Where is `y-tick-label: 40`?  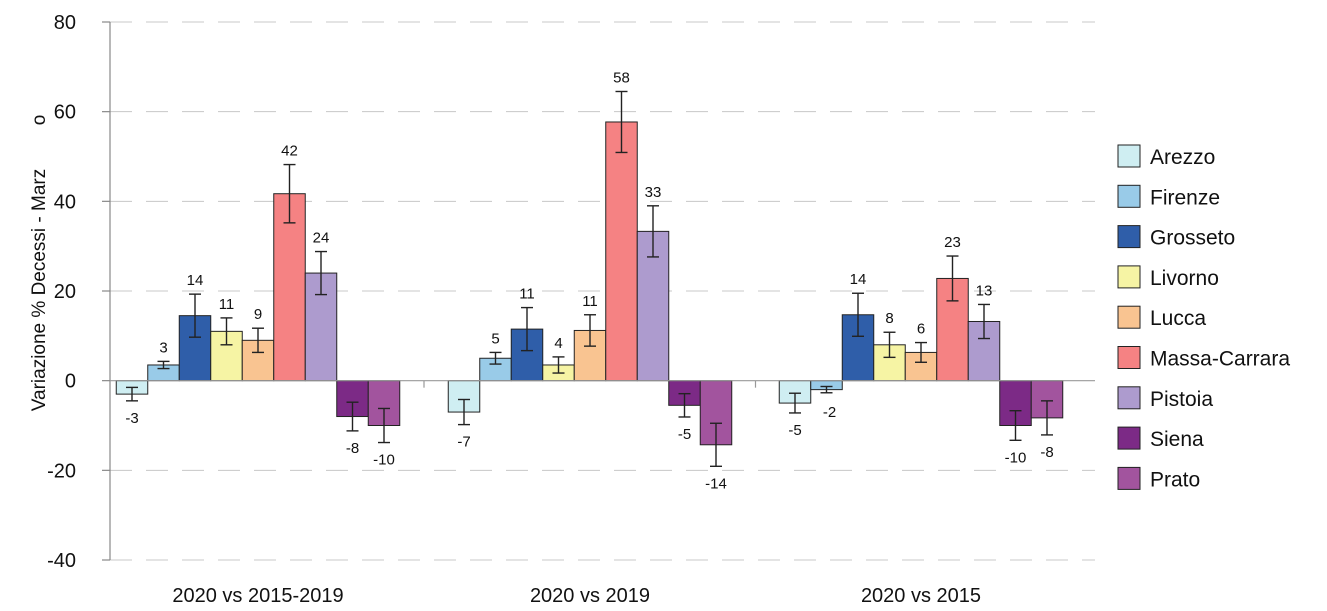
y-tick-label: 40 is located at coordinates (65, 202).